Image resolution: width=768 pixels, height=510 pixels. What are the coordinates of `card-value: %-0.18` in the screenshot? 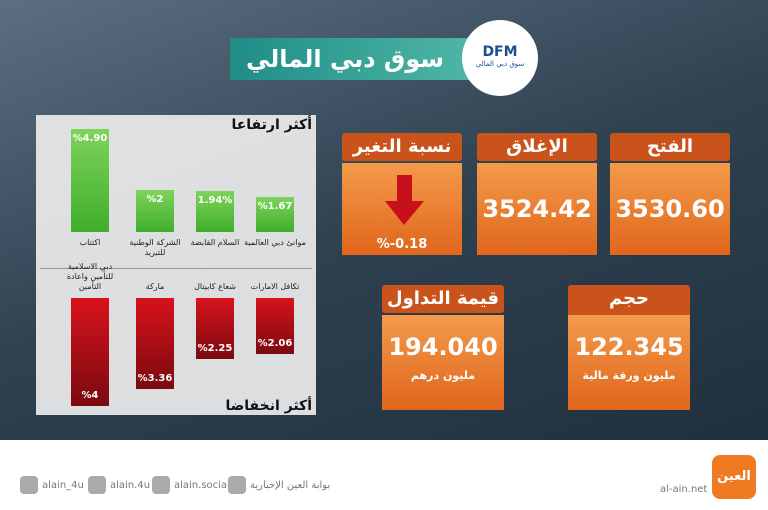 It's located at (402, 244).